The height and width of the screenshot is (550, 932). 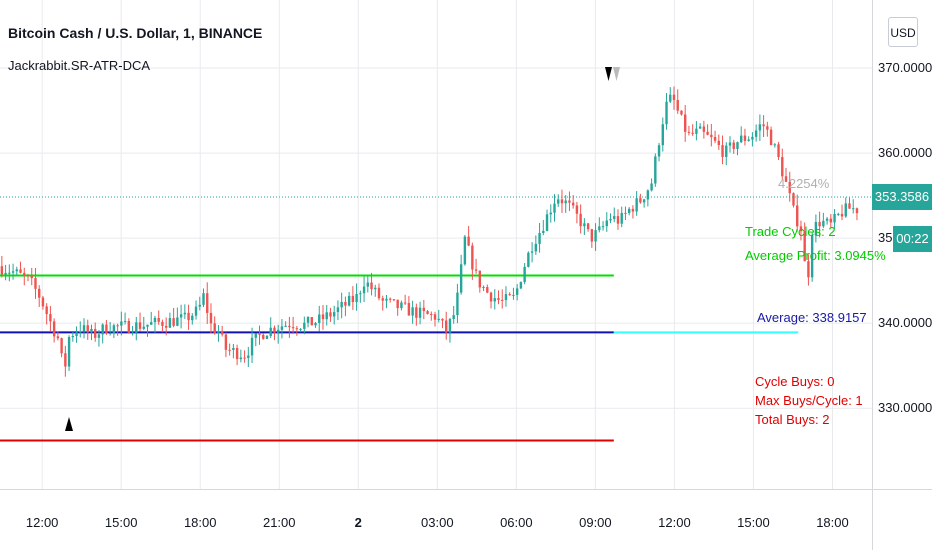 I want to click on indicator-name: Jackrabbit.SR-ATR-DCA, so click(x=79, y=65).